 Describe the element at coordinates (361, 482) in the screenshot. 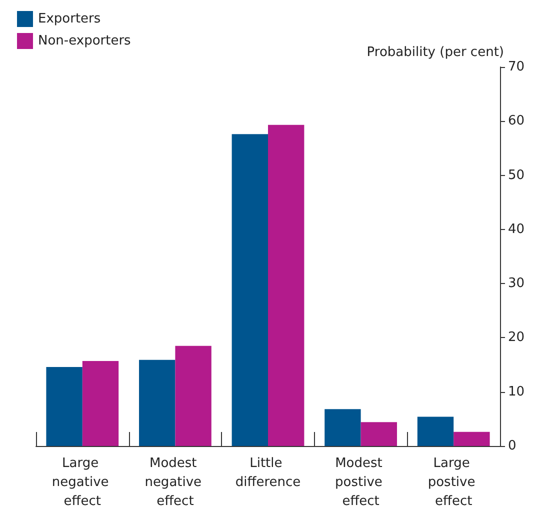

I see `x-tick-label: Modest postive effect` at that location.